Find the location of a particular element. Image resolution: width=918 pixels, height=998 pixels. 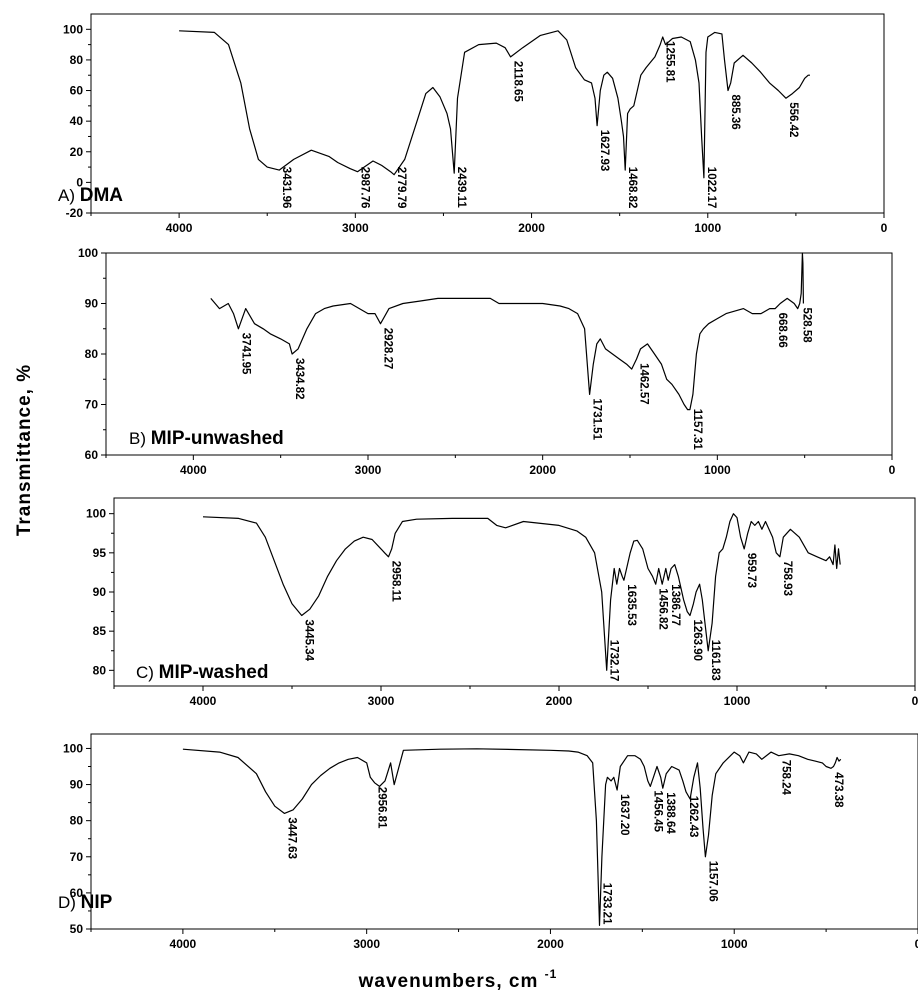

y-tick-label: 20 is located at coordinates (77, 152).